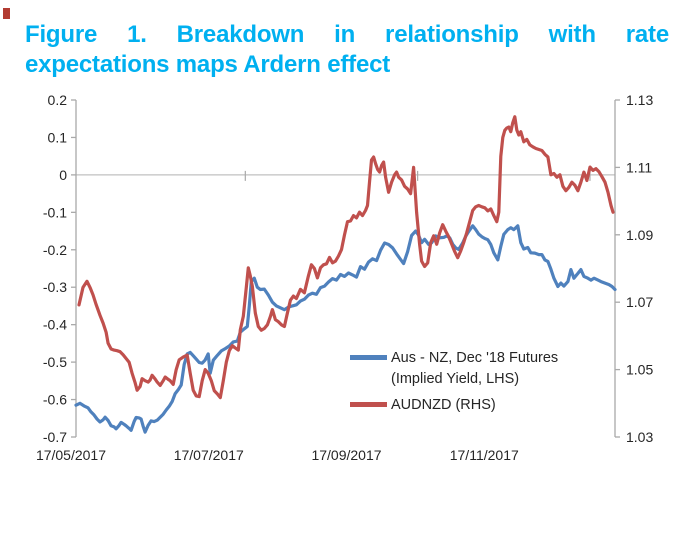 The image size is (694, 553). Describe the element at coordinates (55, 287) in the screenshot. I see `left-axis-tick-label: -0.3` at that location.